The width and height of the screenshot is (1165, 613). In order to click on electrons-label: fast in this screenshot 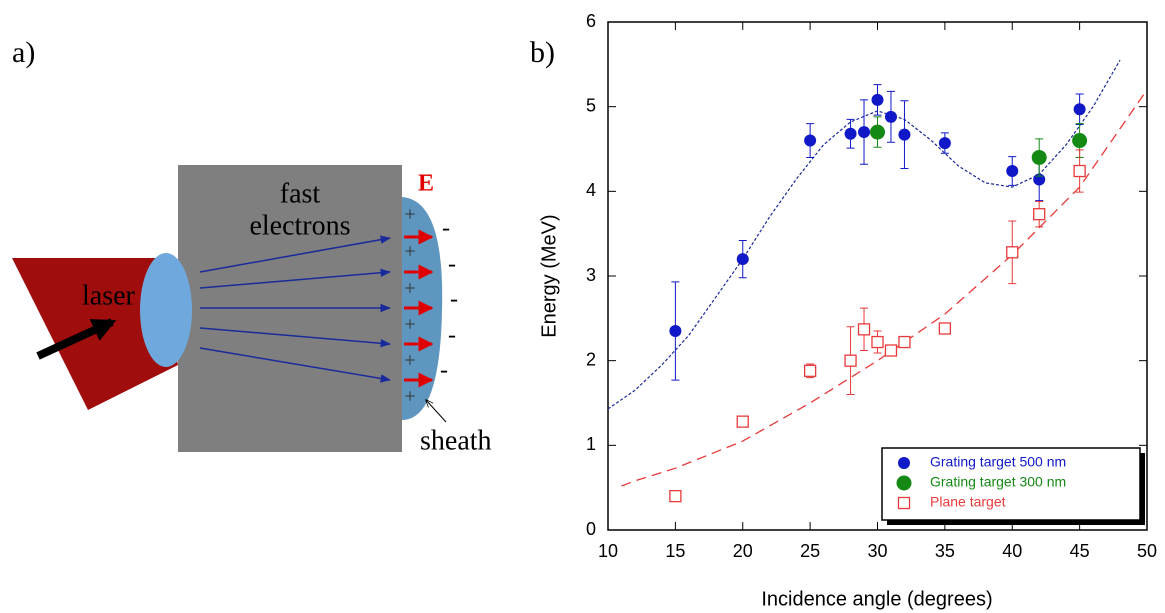, I will do `click(300, 193)`.